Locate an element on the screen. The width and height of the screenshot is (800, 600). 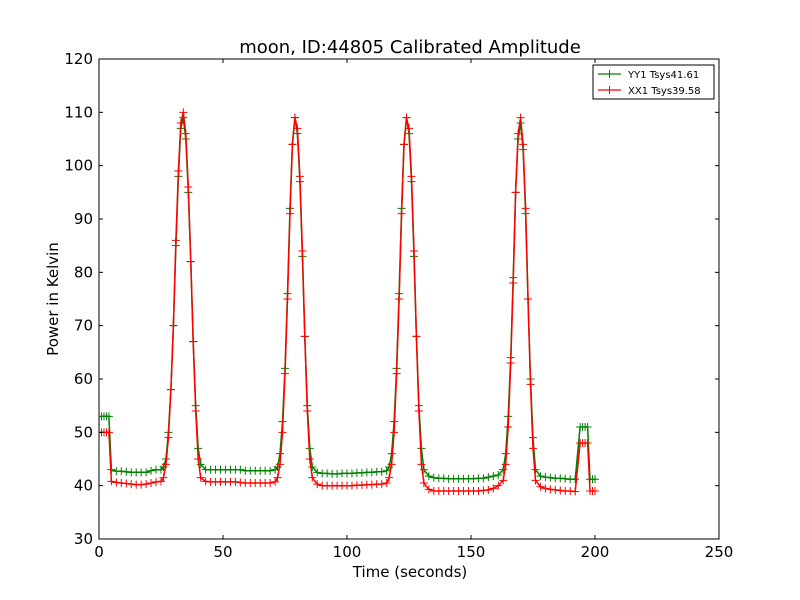
x-tick-label-2: 100 is located at coordinates (347, 552).